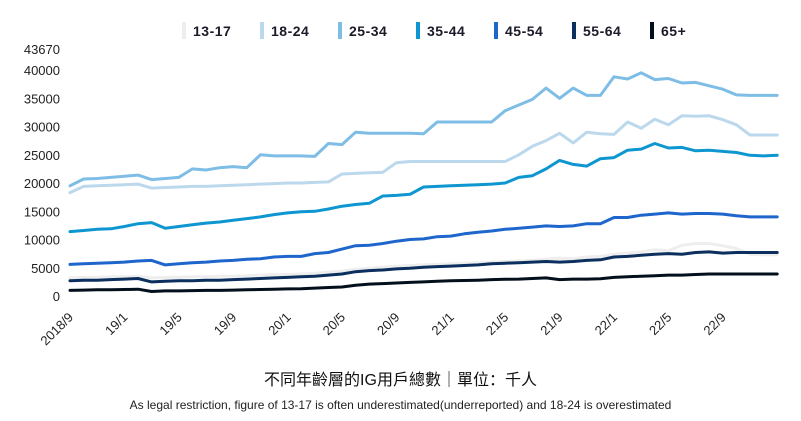  I want to click on x-tick-label: 22/9, so click(714, 324).